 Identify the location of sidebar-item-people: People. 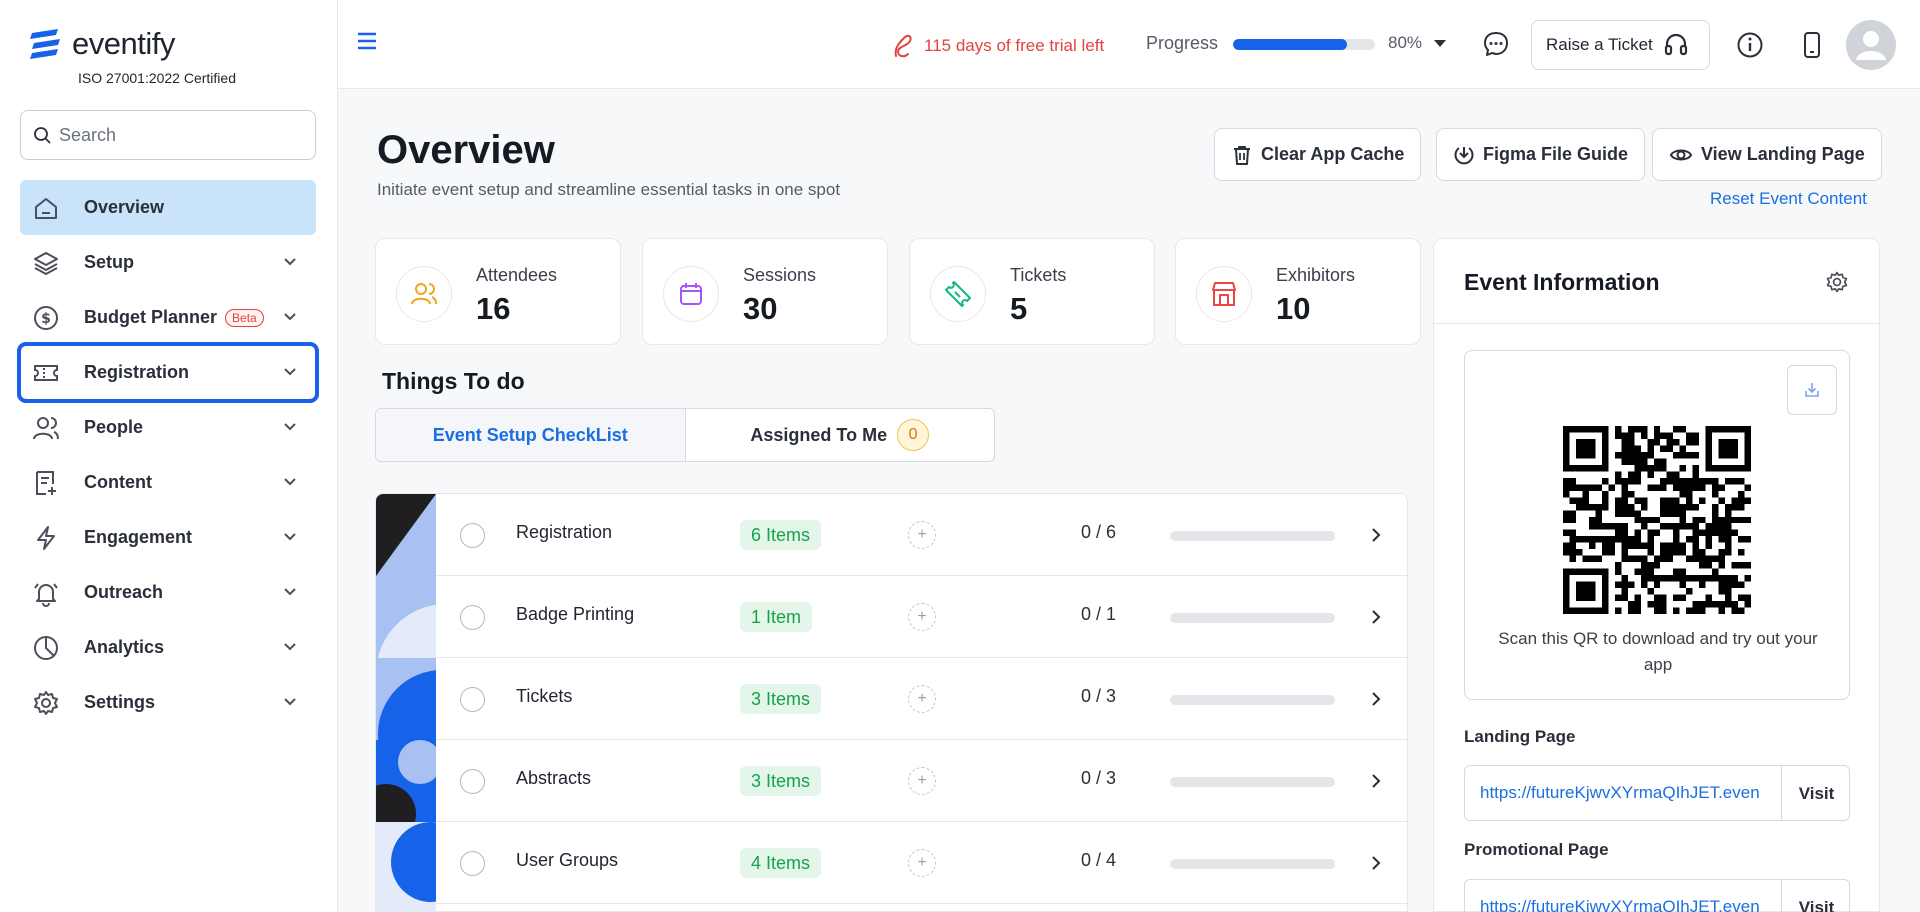
(168, 427).